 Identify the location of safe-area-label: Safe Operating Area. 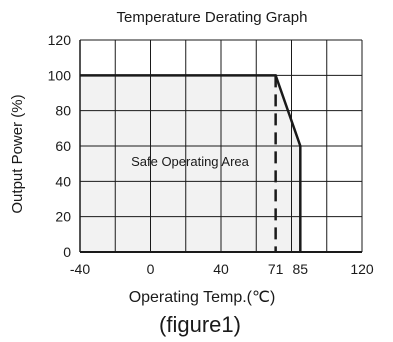
(190, 161).